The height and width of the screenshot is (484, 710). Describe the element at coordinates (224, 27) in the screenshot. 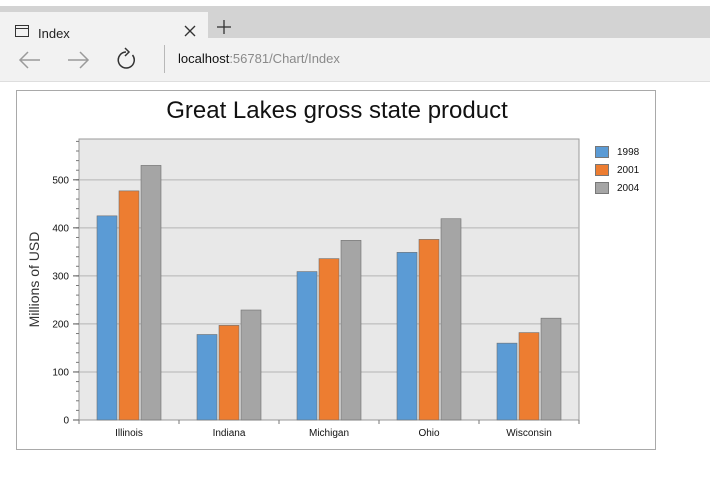

I see `new-tab-icon` at that location.